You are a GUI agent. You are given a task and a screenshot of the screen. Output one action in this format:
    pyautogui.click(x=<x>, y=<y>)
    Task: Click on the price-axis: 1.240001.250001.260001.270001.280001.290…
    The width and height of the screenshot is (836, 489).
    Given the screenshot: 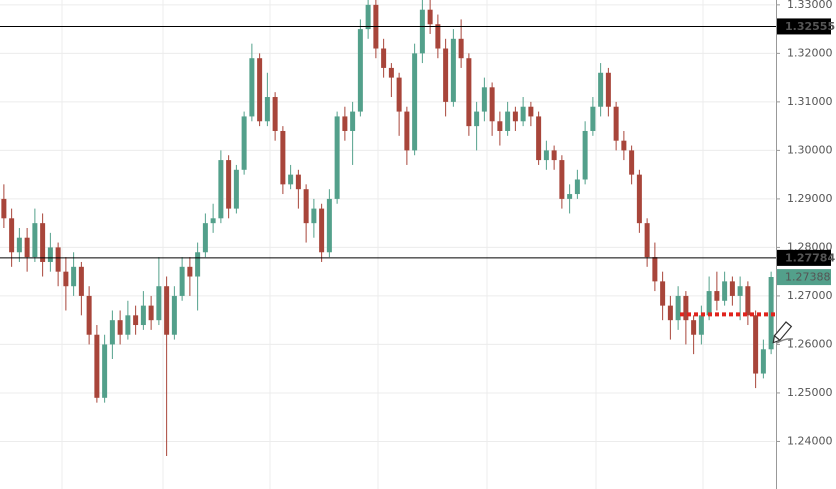 What is the action you would take?
    pyautogui.click(x=805, y=223)
    